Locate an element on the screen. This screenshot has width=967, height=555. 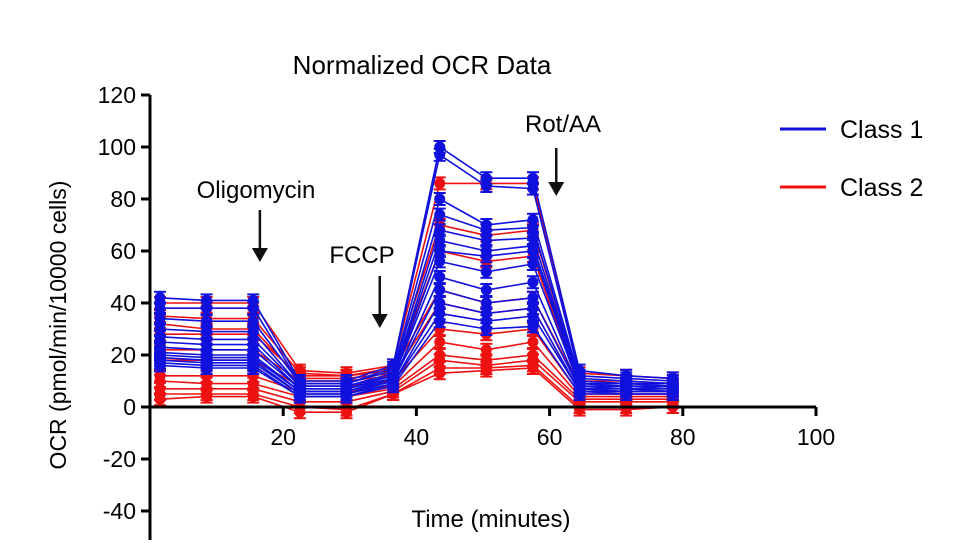
annotation-label: Rot/AA is located at coordinates (563, 124).